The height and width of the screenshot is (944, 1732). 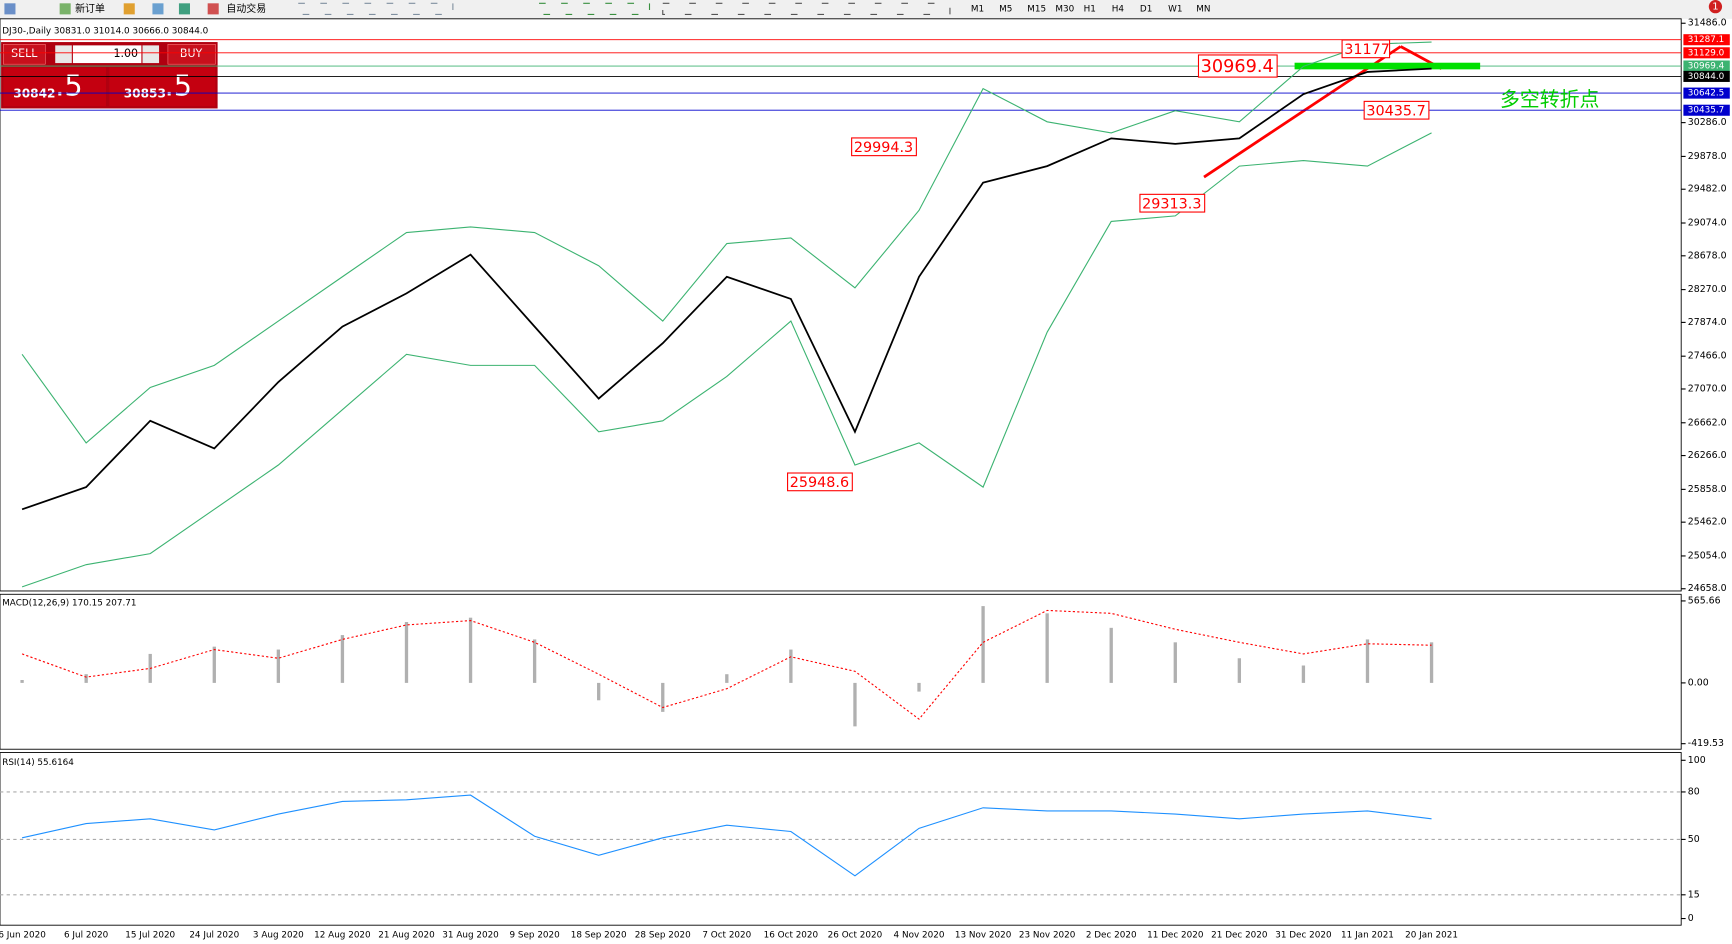 What do you see at coordinates (883, 148) in the screenshot?
I see `price-annotation: 29994.3` at bounding box center [883, 148].